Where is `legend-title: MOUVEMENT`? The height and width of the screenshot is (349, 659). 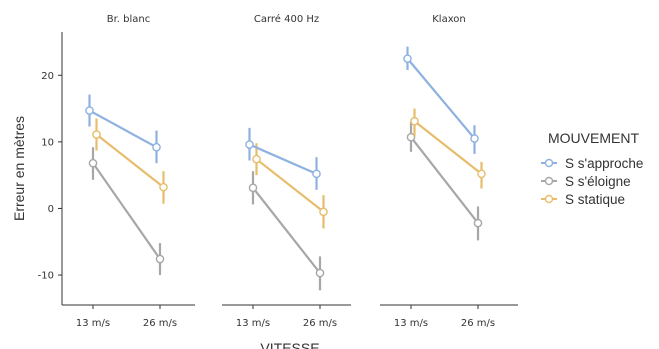 legend-title: MOUVEMENT is located at coordinates (593, 138).